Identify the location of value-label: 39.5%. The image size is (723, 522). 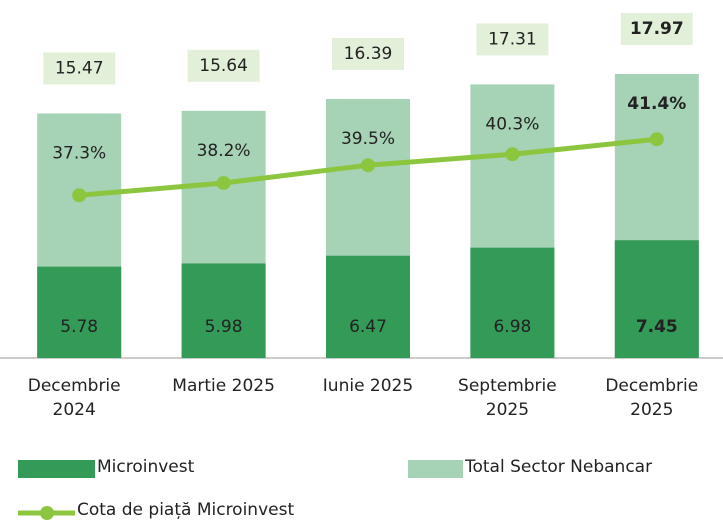
(368, 139).